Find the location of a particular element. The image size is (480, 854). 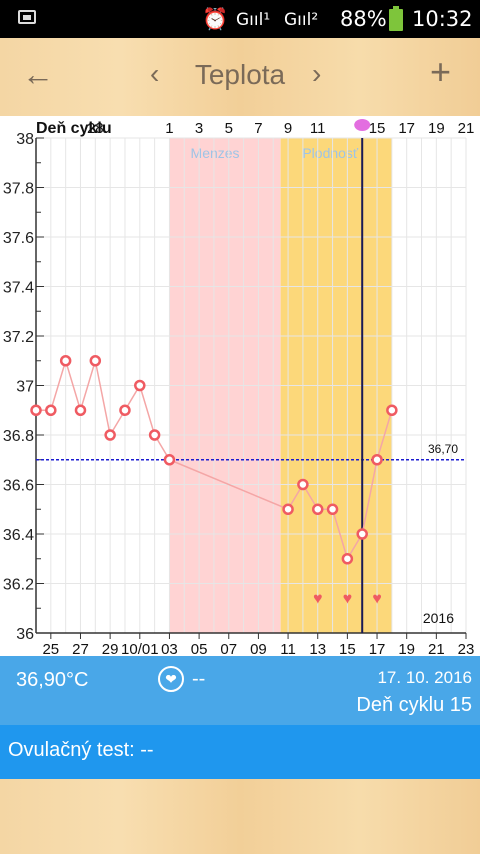

band-label-1: Plodnosť is located at coordinates (330, 153).